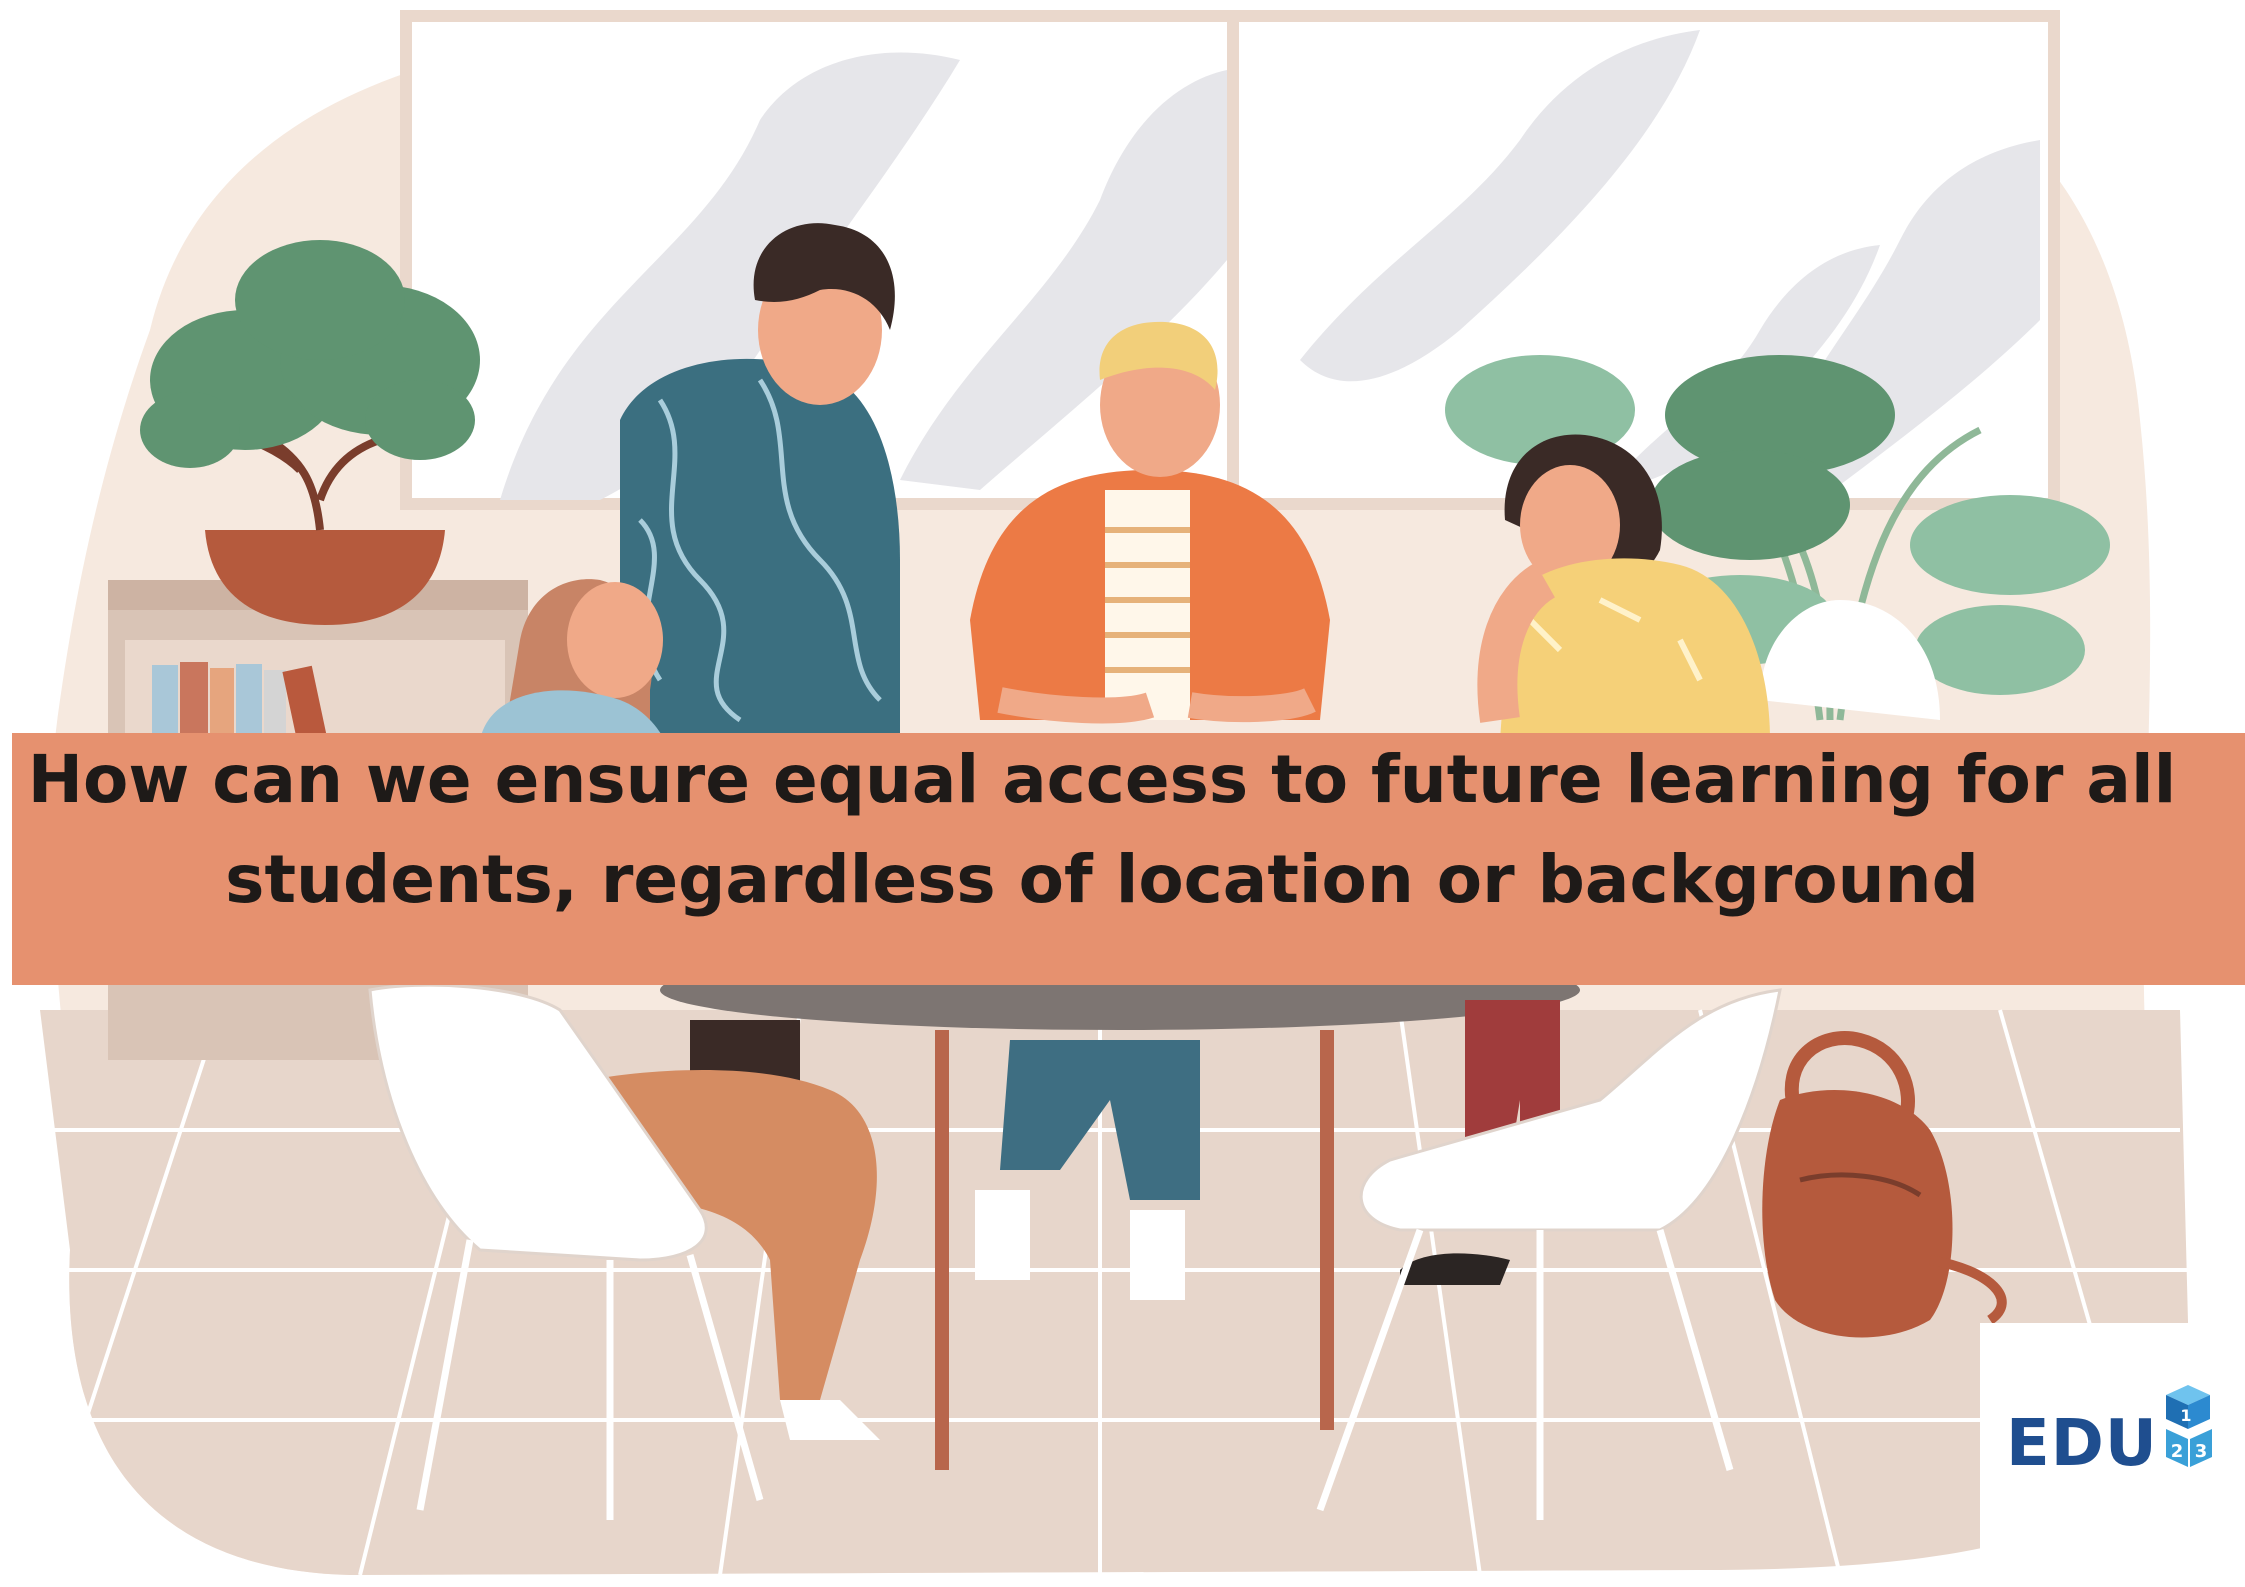 This screenshot has width=2245, height=1587. I want to click on books, so click(240, 705).